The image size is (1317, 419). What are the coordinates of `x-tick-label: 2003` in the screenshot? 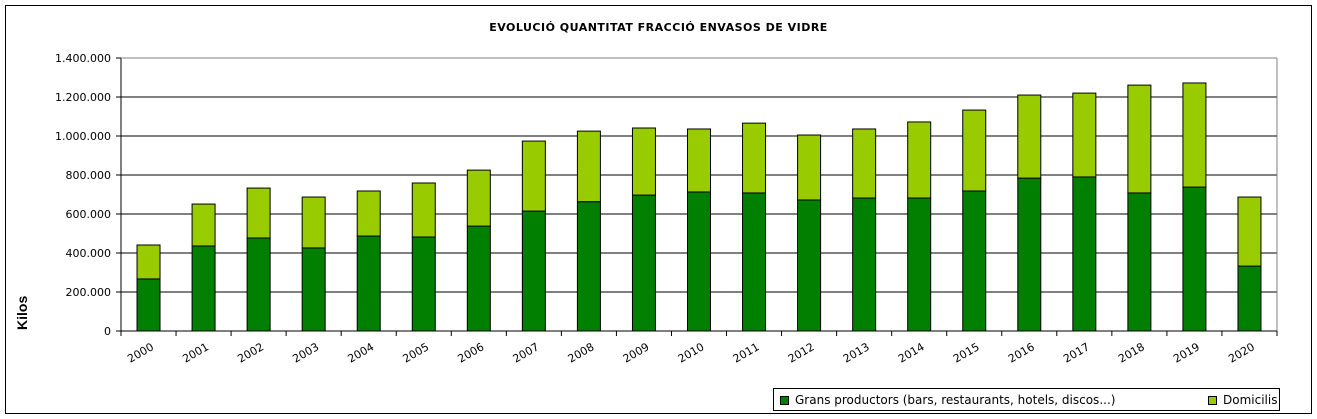 It's located at (305, 352).